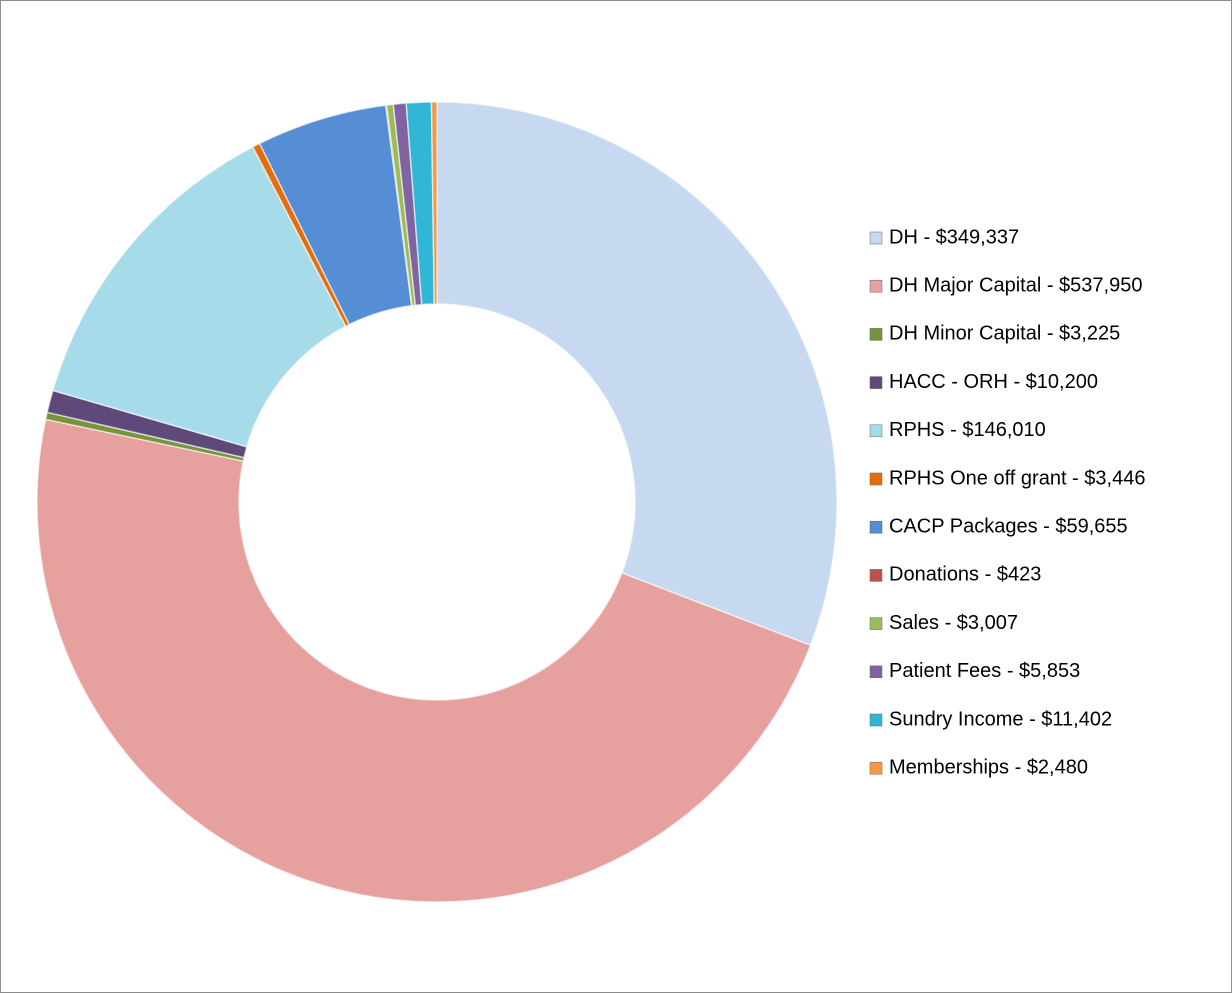 Image resolution: width=1232 pixels, height=993 pixels. Describe the element at coordinates (965, 575) in the screenshot. I see `legend-label: Donations - $423` at that location.